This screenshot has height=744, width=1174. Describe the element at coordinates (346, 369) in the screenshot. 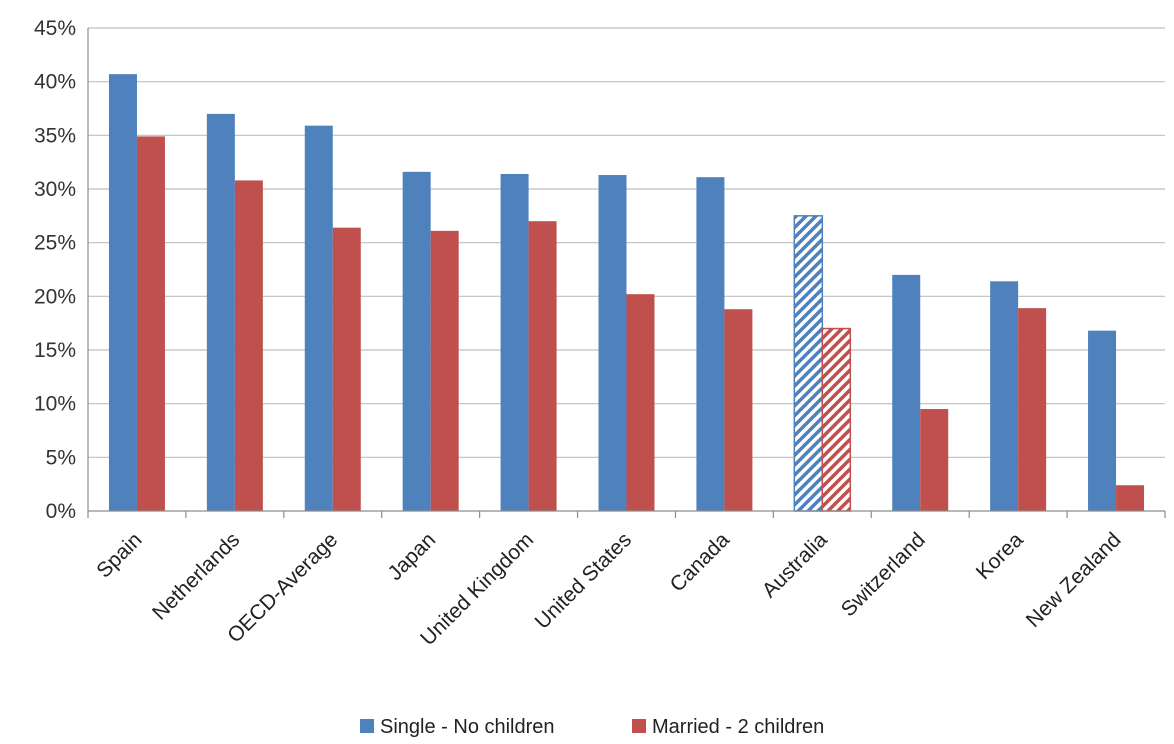

I see `bar-married-oecd-average` at that location.